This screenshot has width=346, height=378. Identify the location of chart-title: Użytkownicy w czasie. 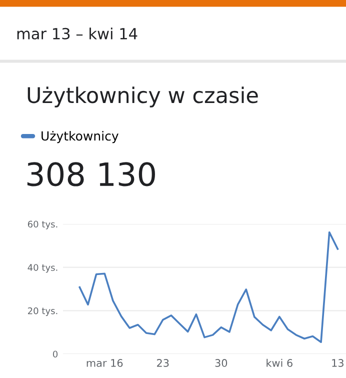
(143, 97).